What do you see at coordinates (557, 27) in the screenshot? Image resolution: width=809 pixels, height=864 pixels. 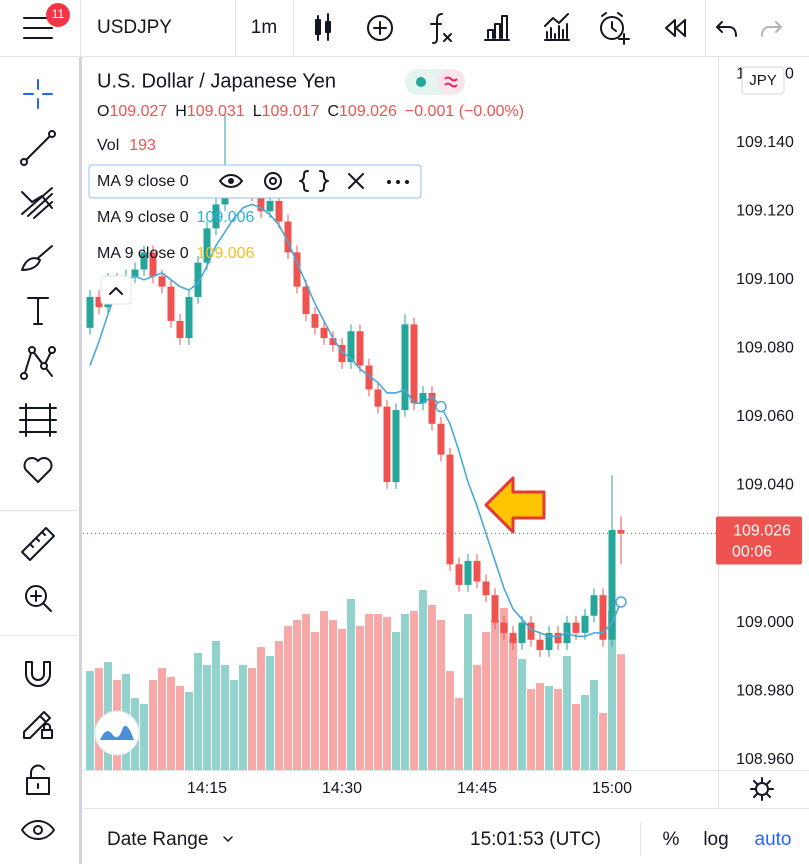 I see `compare-button` at bounding box center [557, 27].